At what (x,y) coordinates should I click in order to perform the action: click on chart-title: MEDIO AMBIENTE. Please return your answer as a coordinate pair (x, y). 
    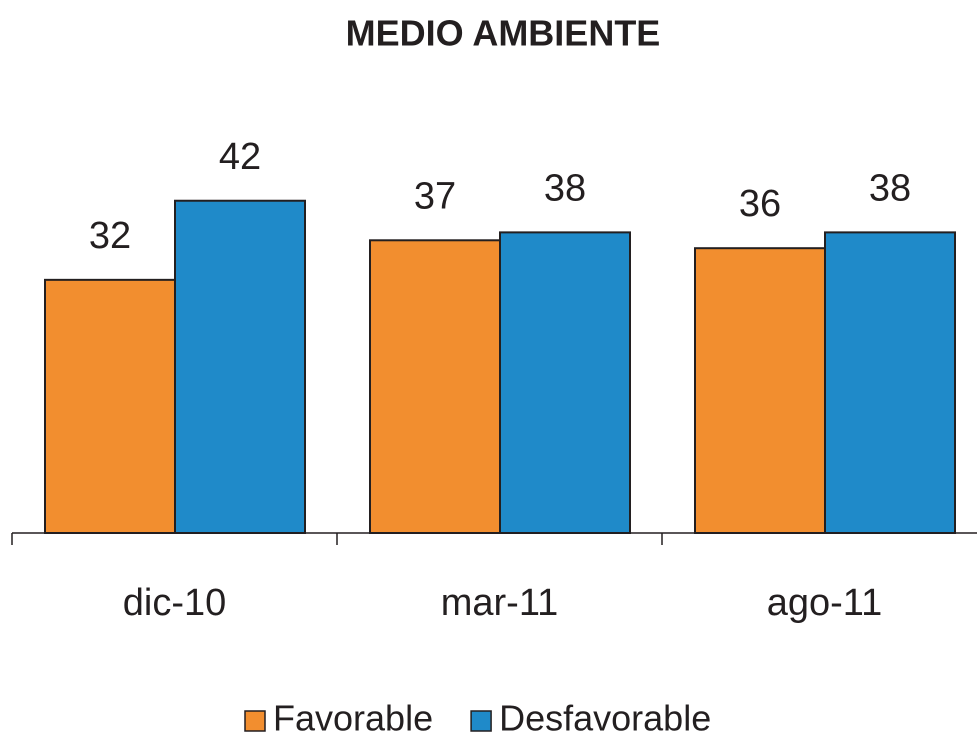
    Looking at the image, I should click on (503, 33).